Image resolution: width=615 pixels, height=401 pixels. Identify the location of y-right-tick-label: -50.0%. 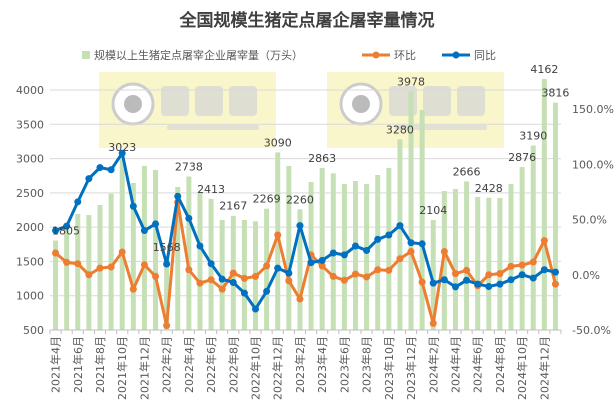
(591, 330).